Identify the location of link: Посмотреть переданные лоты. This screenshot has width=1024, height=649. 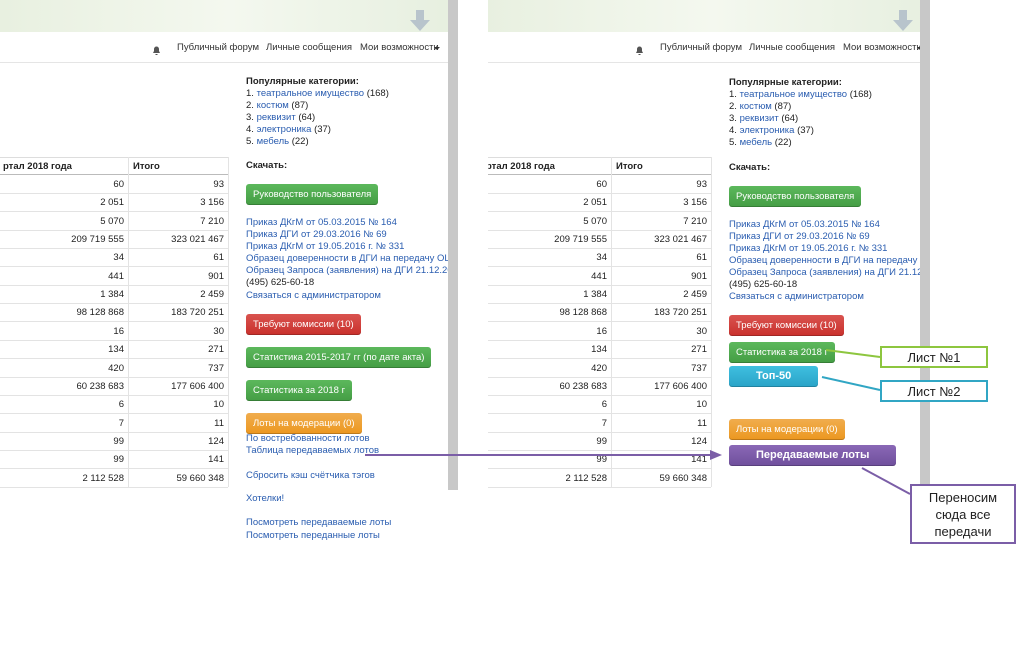
(313, 535).